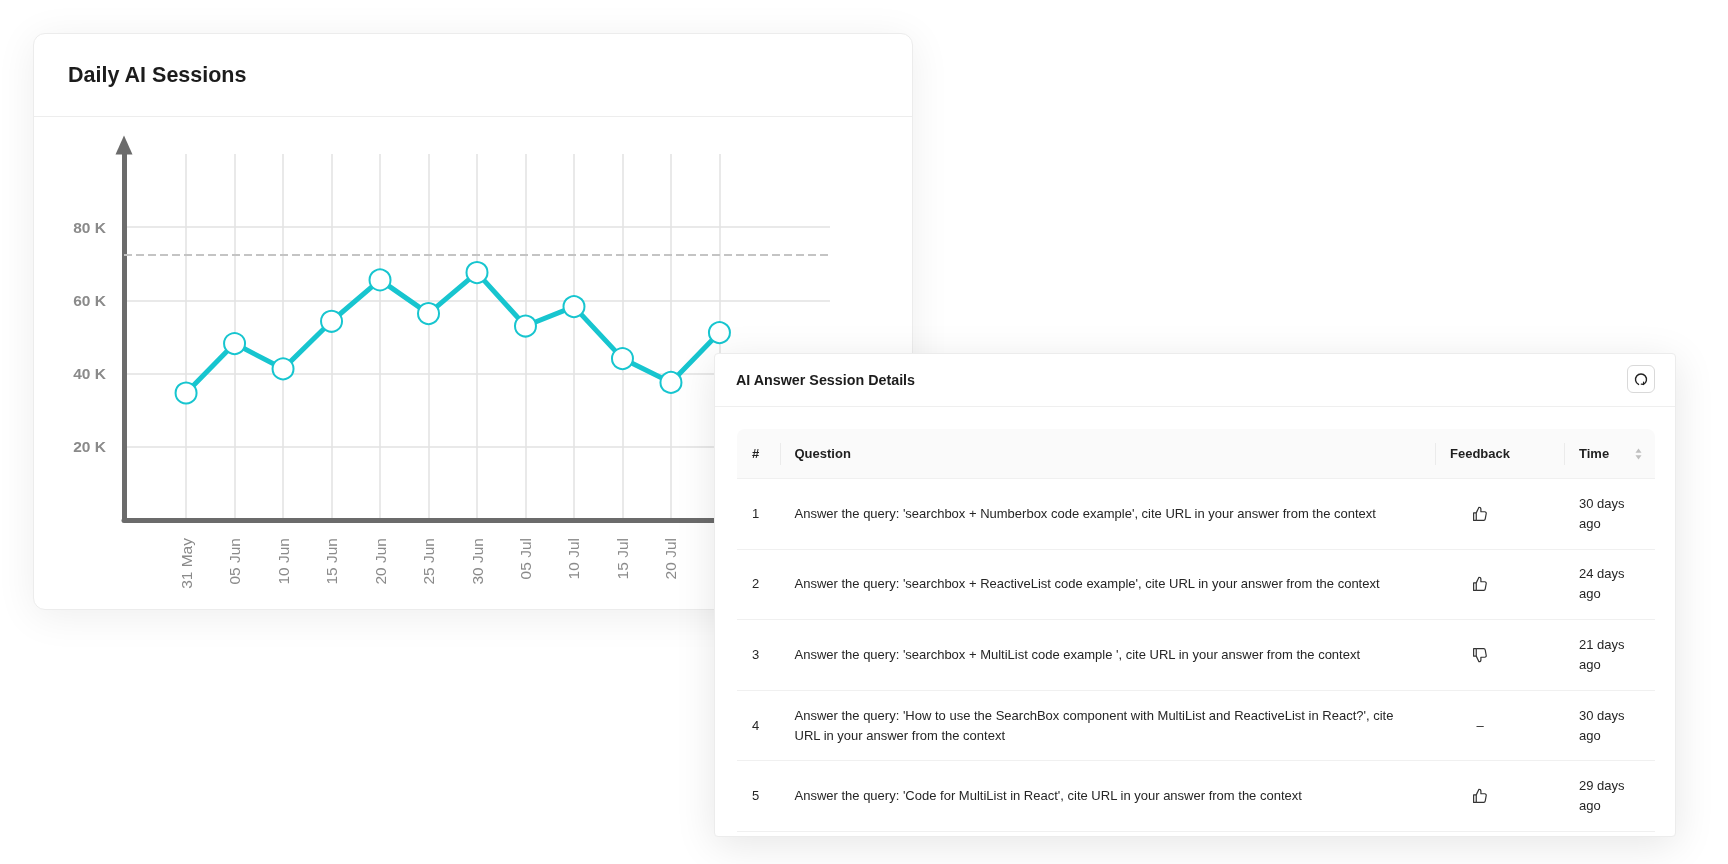 This screenshot has width=1728, height=864. What do you see at coordinates (1048, 796) in the screenshot?
I see `text: Answer the query: 'Code for MultiList in React', cite URL in your answer from the context` at bounding box center [1048, 796].